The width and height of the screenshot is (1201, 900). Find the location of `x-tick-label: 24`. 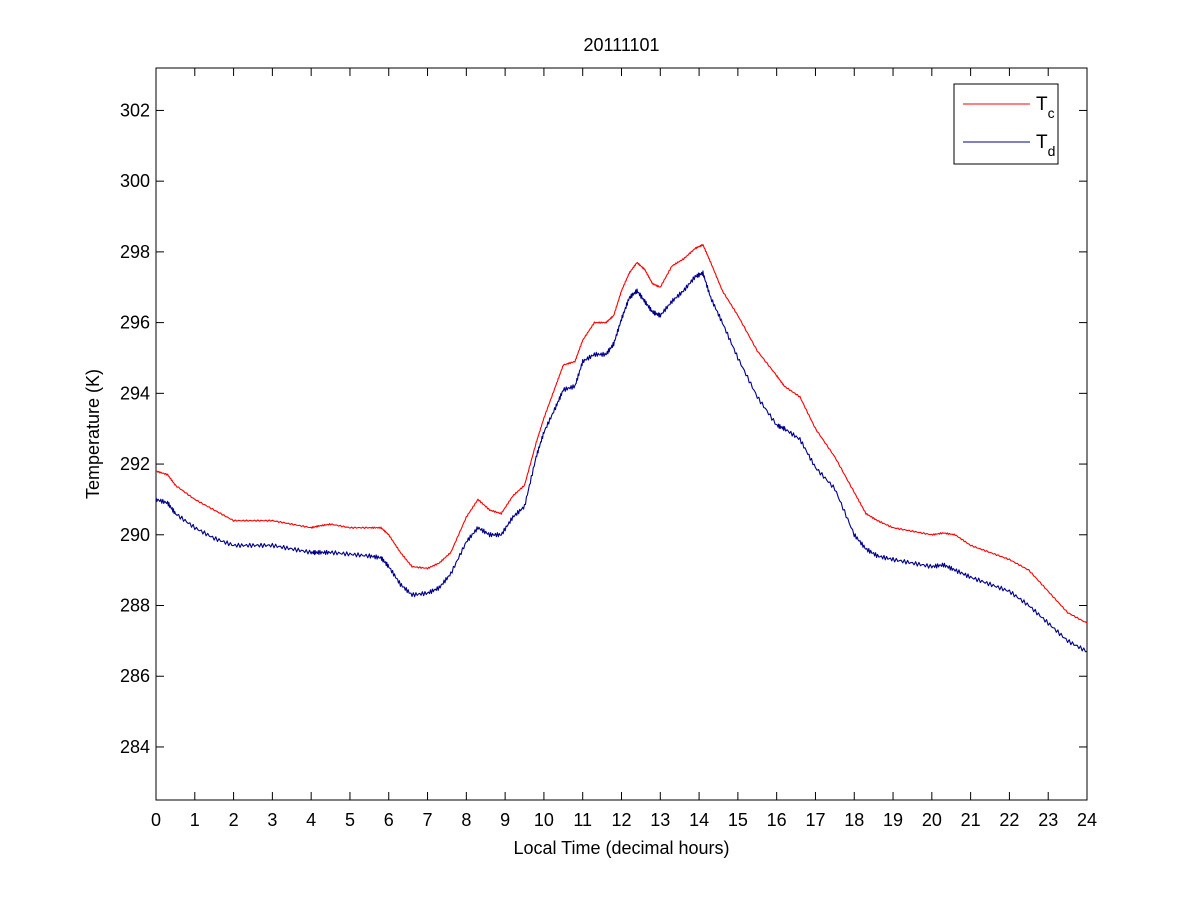

x-tick-label: 24 is located at coordinates (1087, 820).